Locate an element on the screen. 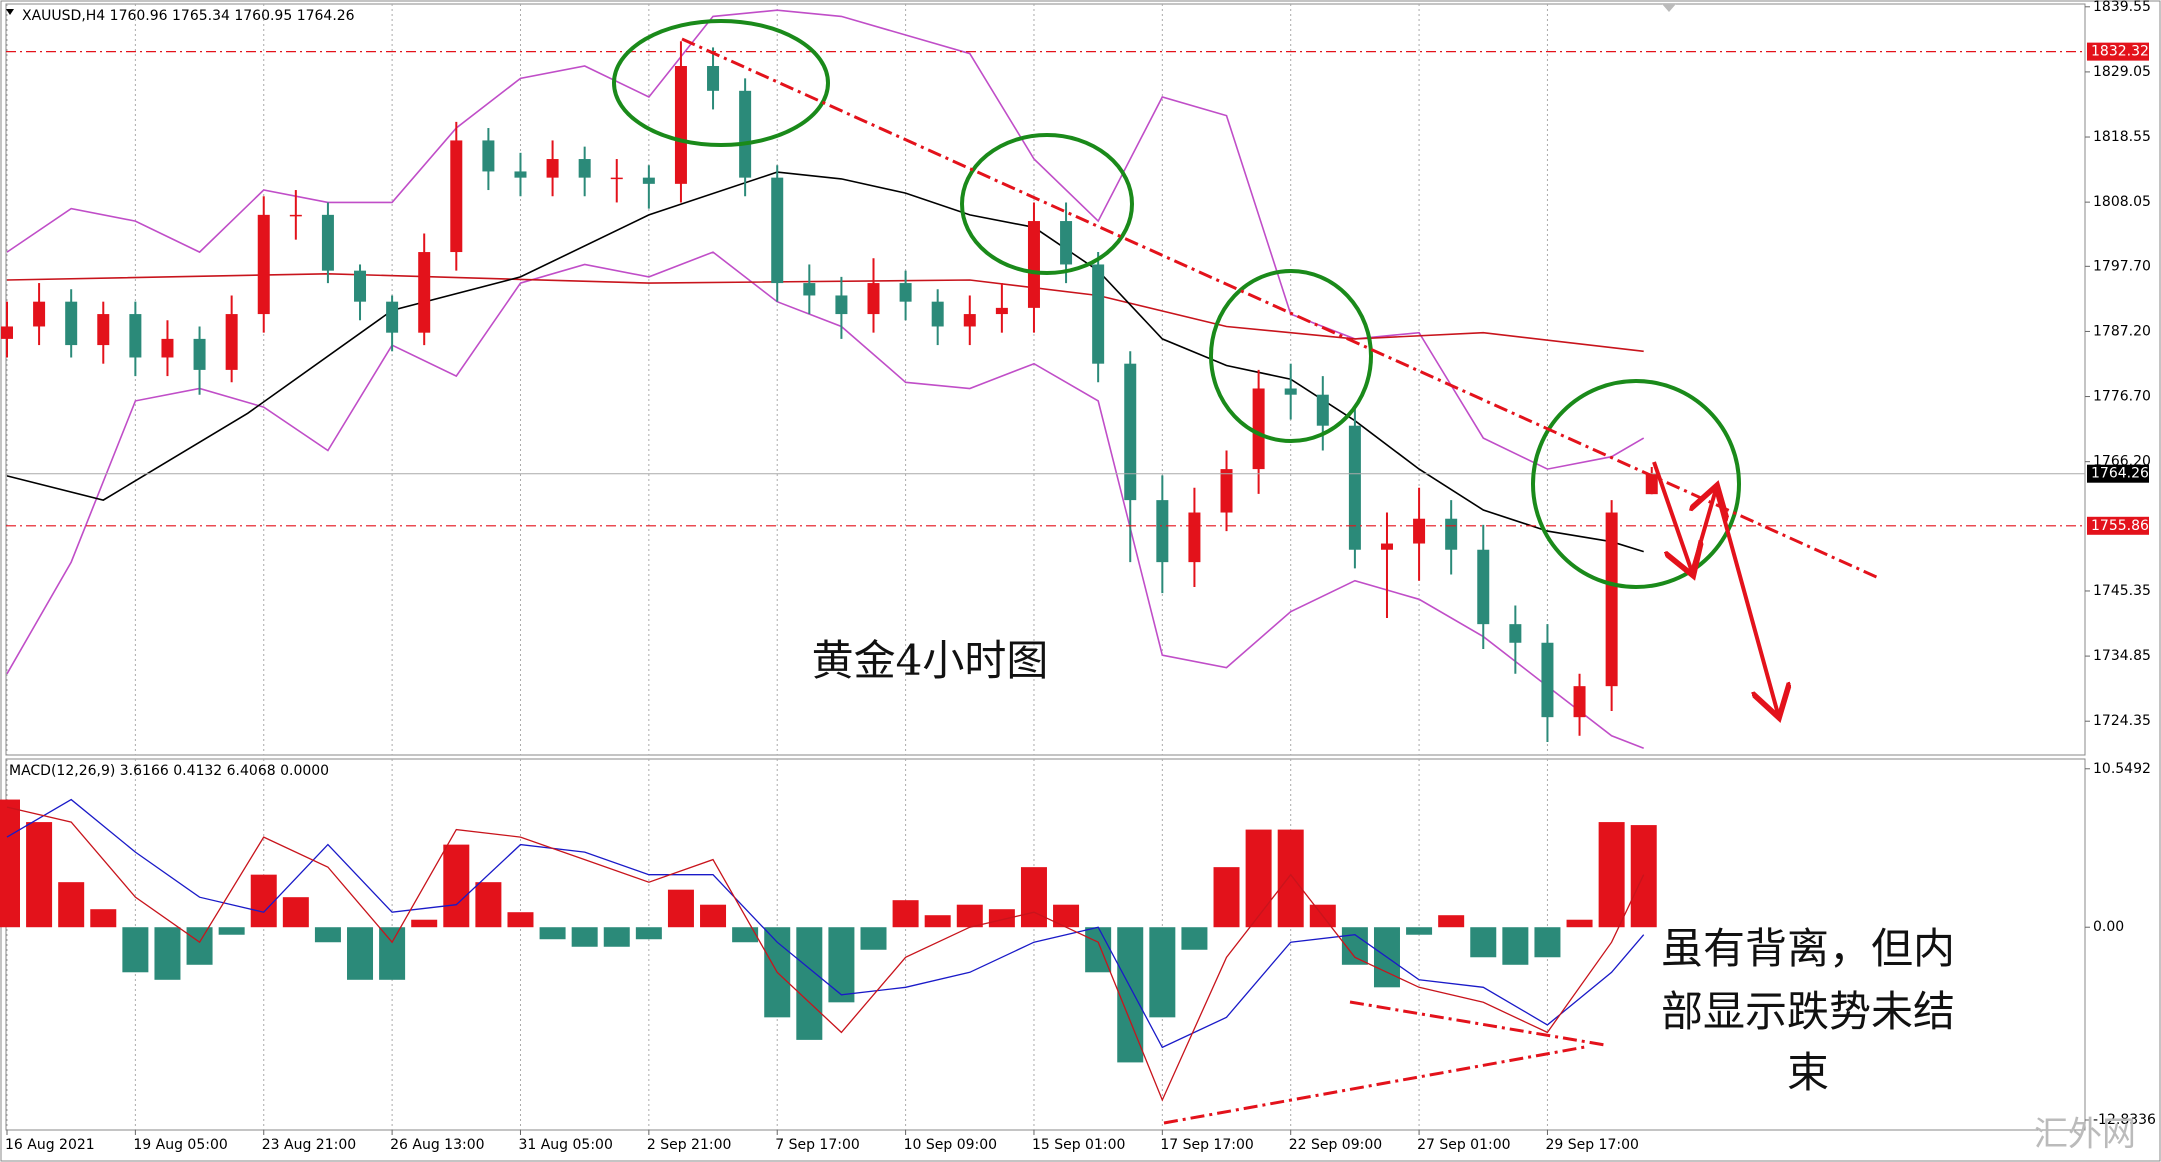  x-tick-label: 16 Aug 2021 is located at coordinates (50, 1145).